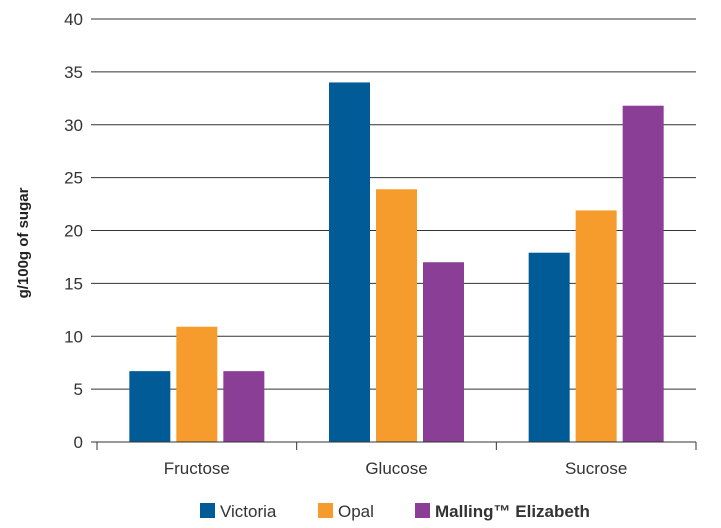  What do you see at coordinates (73, 336) in the screenshot?
I see `y-tick-label: 10` at bounding box center [73, 336].